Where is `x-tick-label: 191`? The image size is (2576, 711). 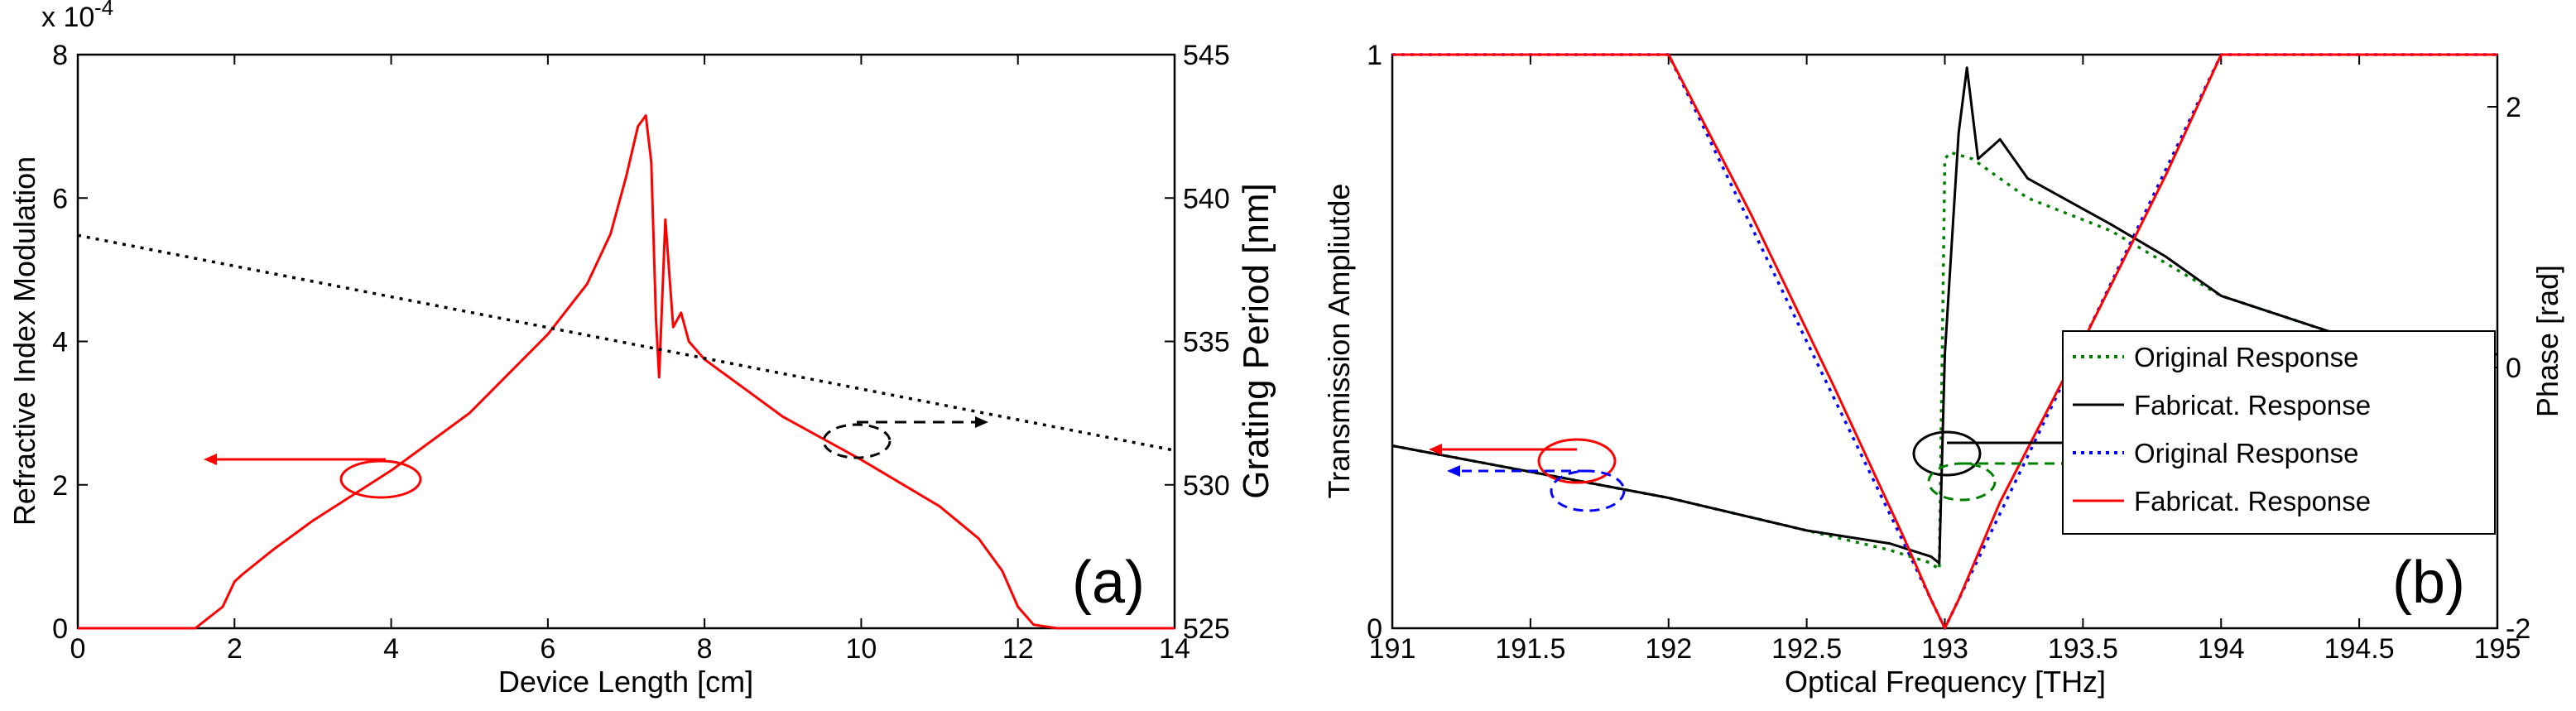
x-tick-label: 191 is located at coordinates (1392, 649).